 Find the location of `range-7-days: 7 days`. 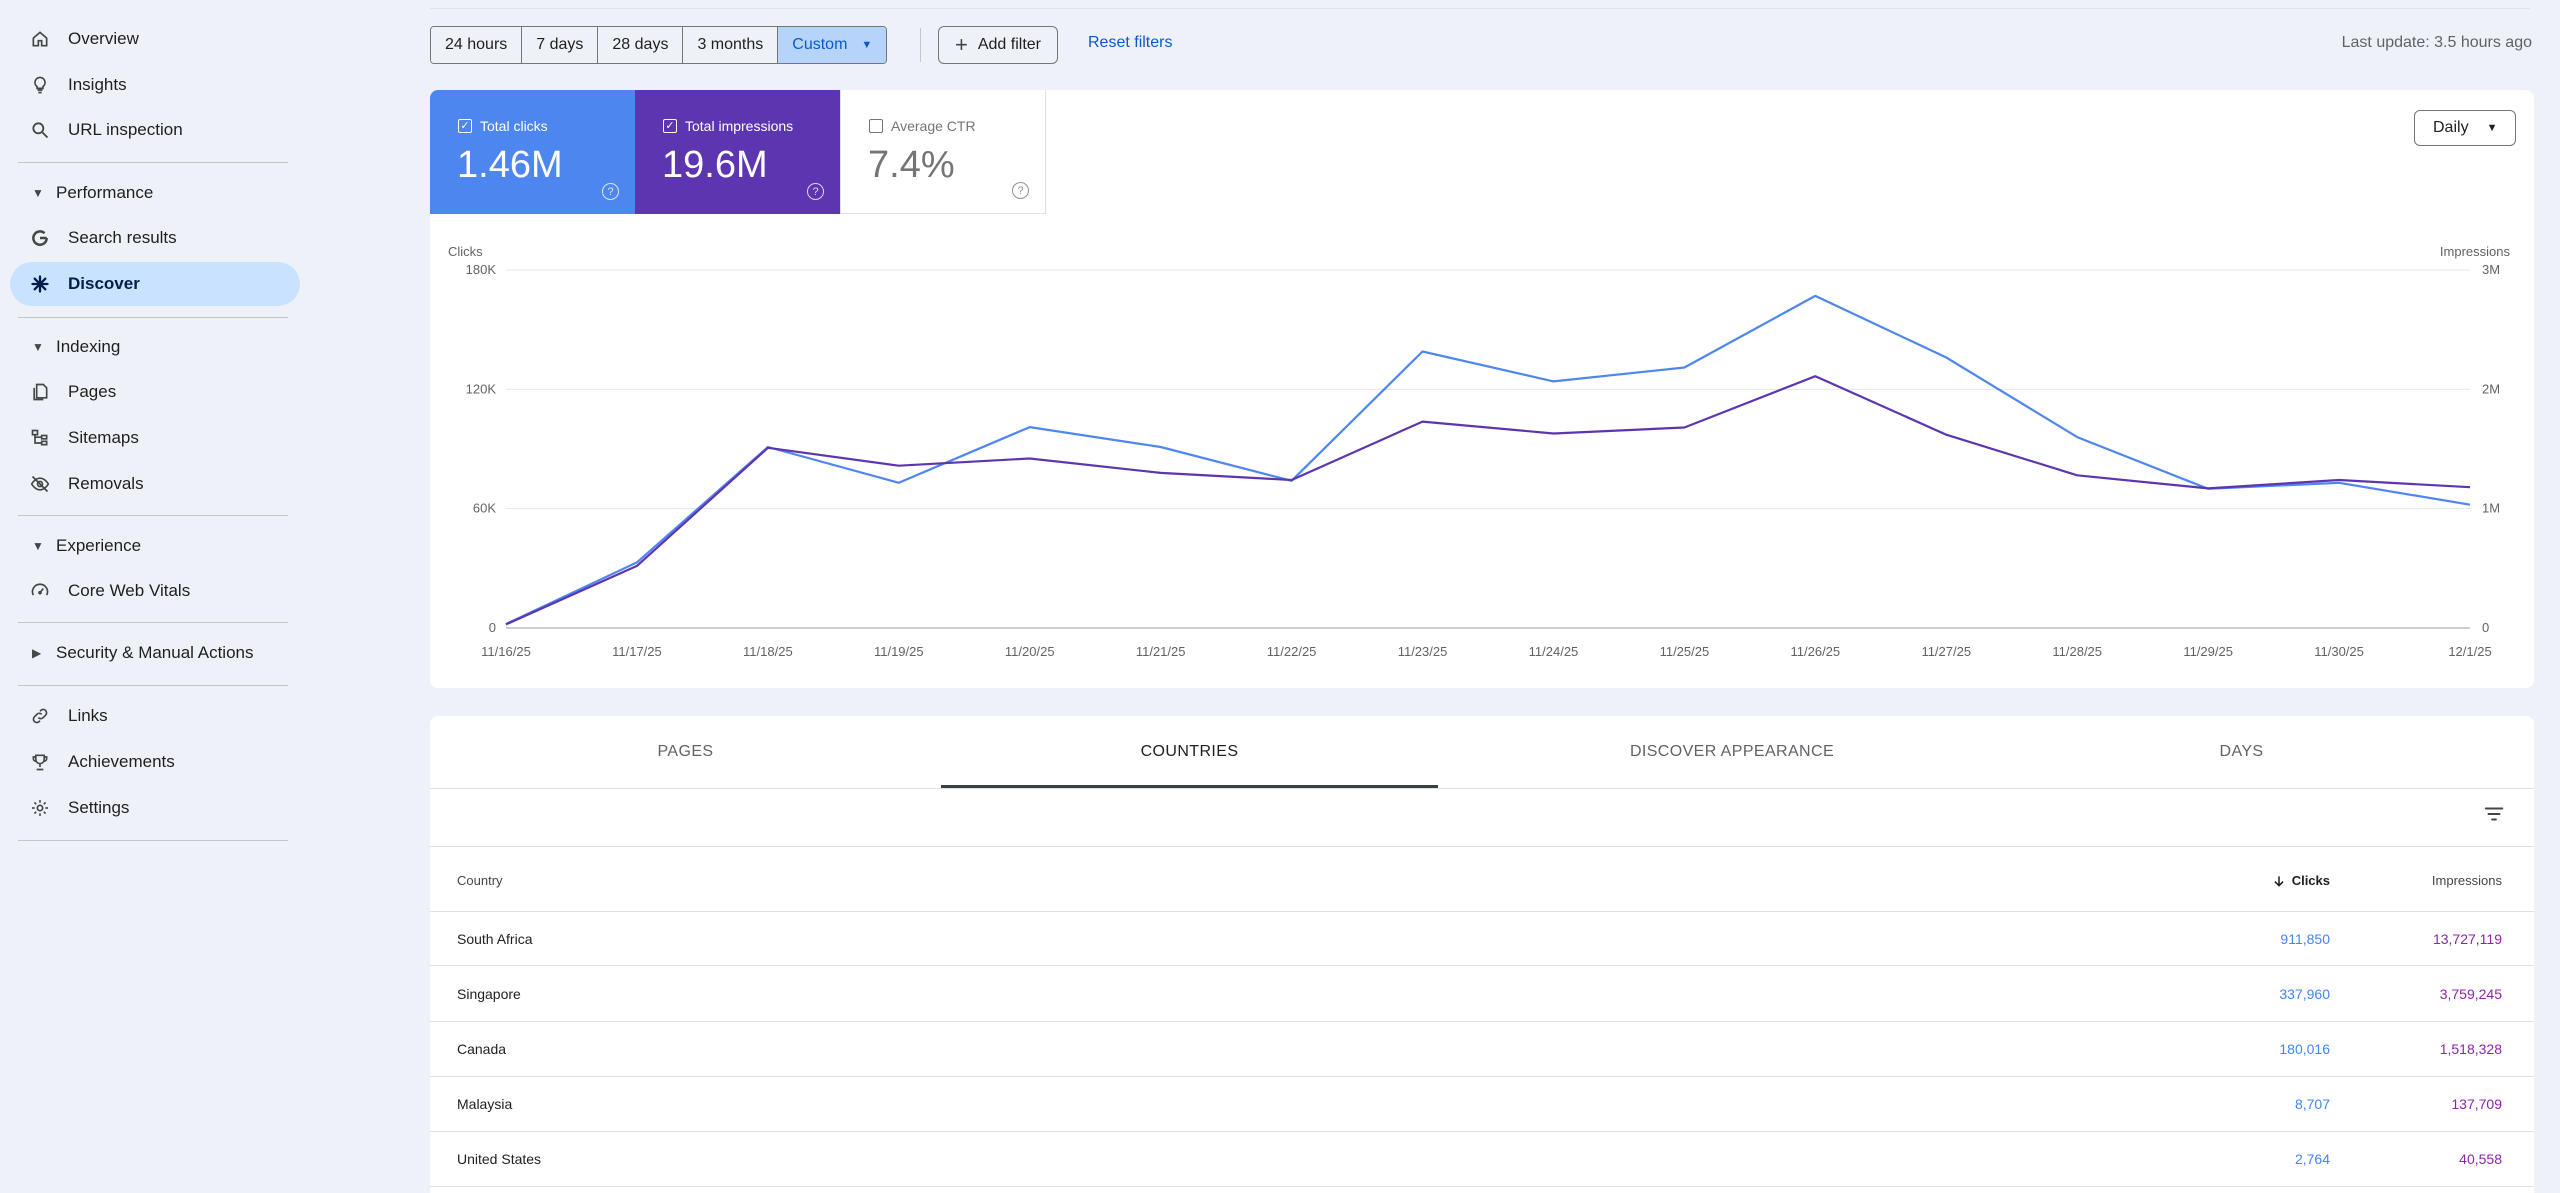

range-7-days: 7 days is located at coordinates (560, 45).